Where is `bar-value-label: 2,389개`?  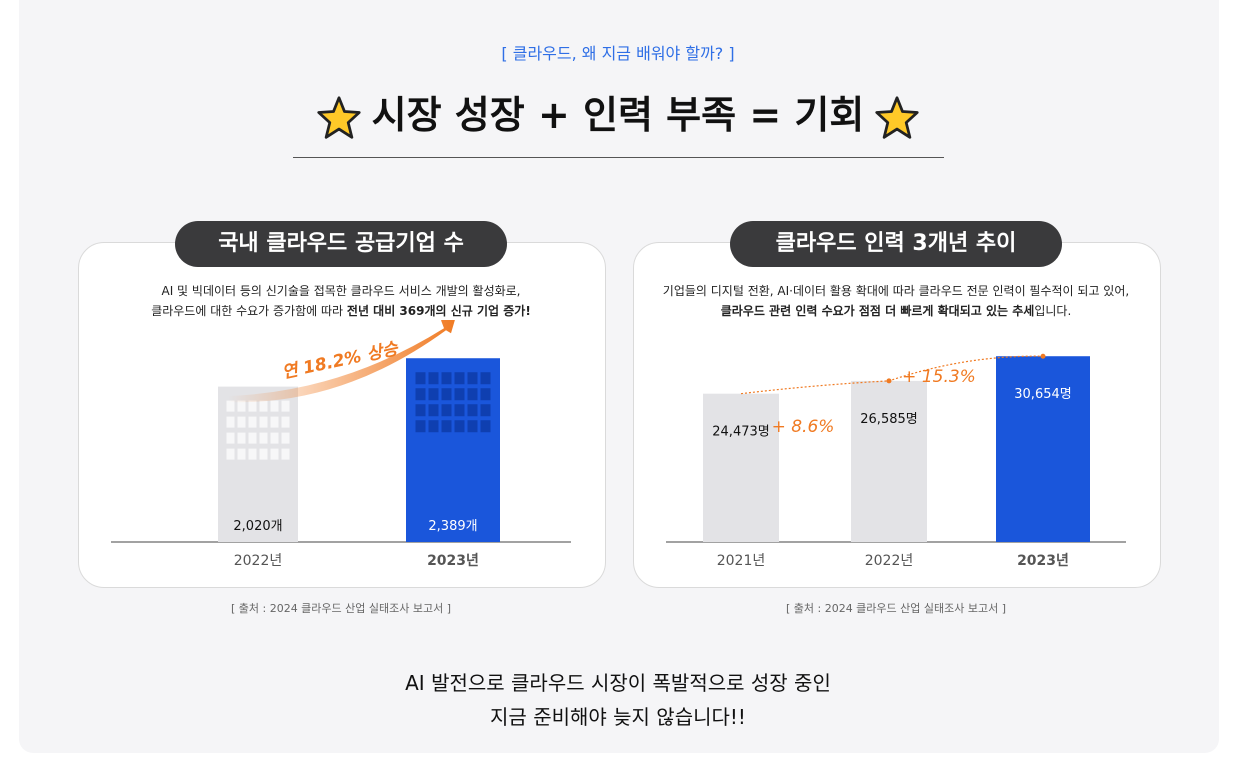
bar-value-label: 2,389개 is located at coordinates (452, 526).